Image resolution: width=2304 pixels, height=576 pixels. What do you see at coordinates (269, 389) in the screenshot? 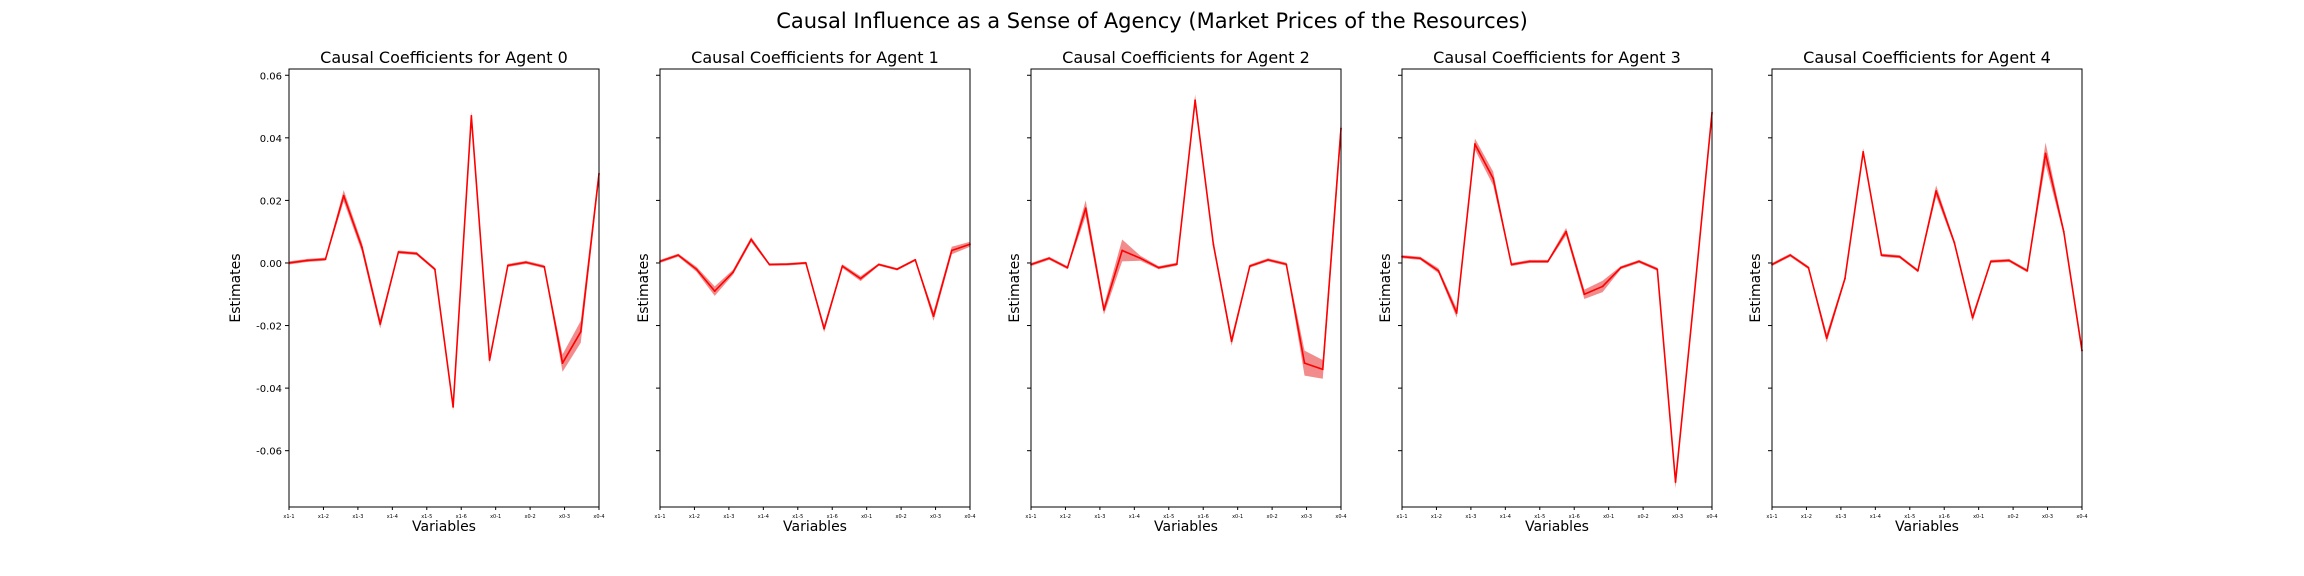
I see `y-tick-label: -0.04` at bounding box center [269, 389].